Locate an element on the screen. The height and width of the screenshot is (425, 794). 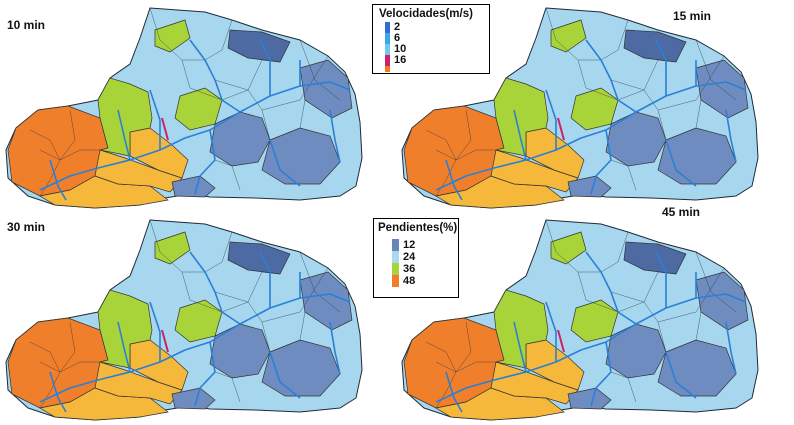
velocity-legend-tick: 6 is located at coordinates (397, 38).